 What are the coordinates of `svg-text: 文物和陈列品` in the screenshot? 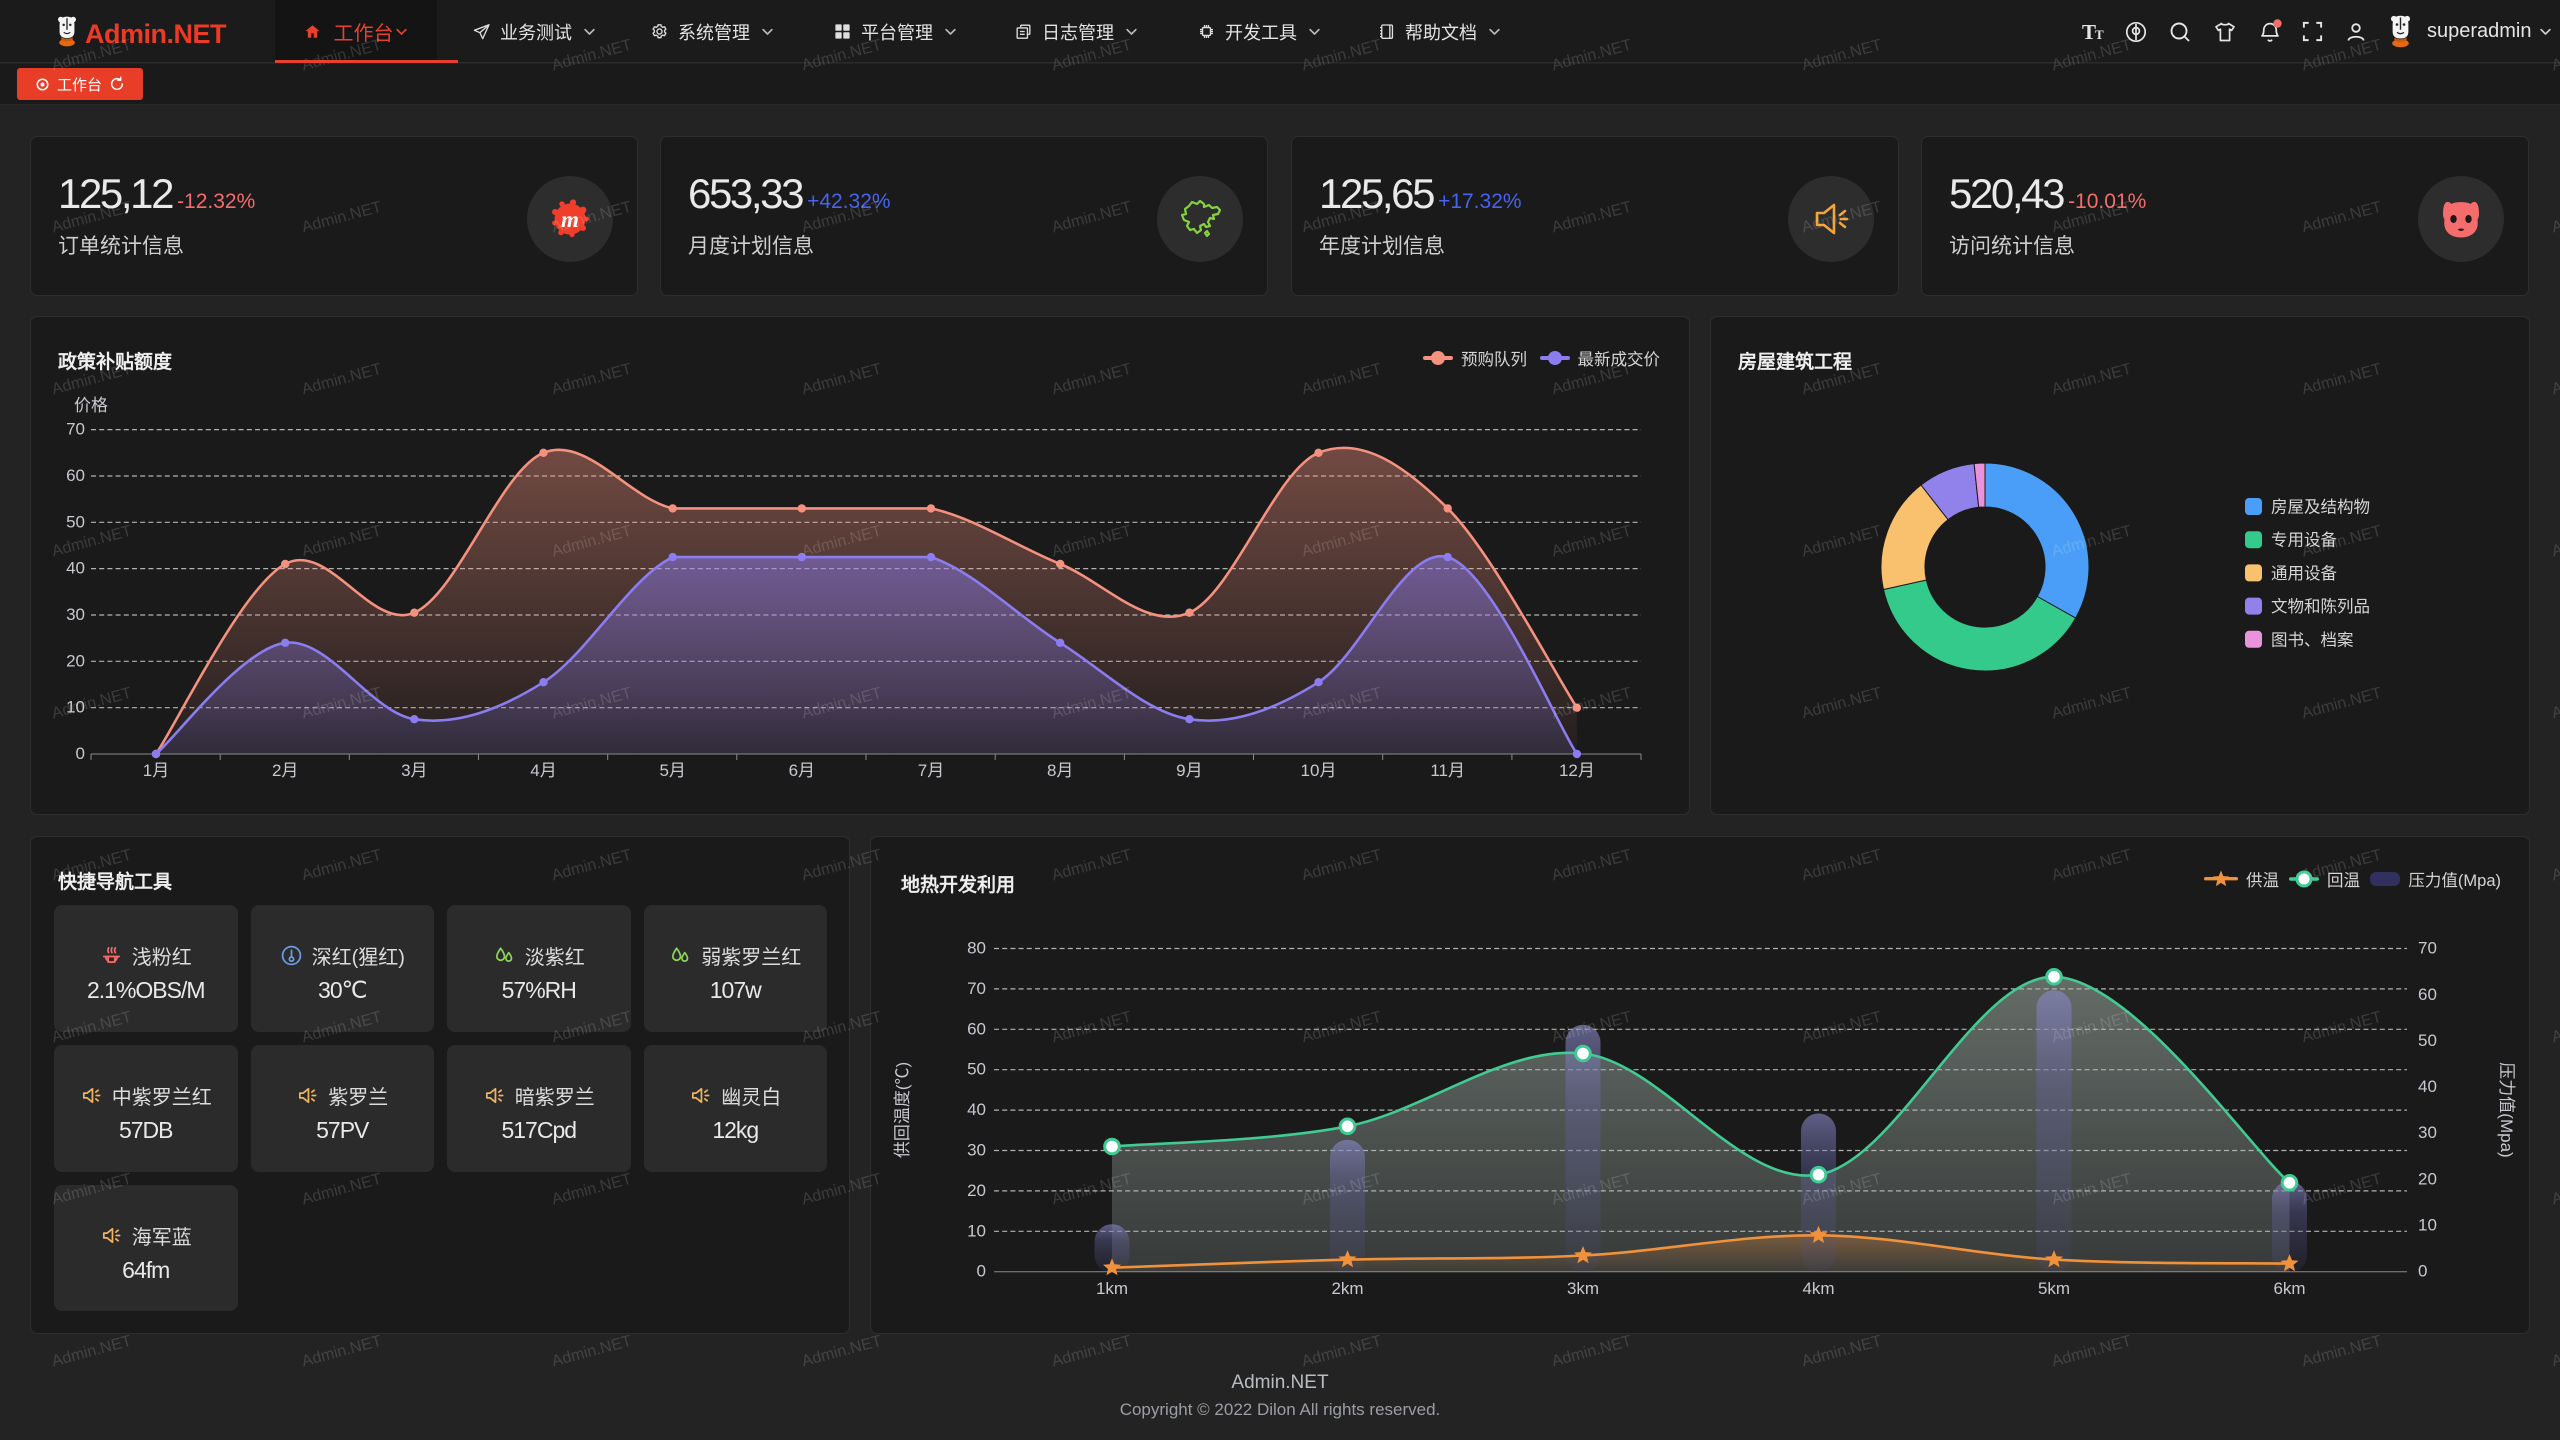 It's located at (2320, 606).